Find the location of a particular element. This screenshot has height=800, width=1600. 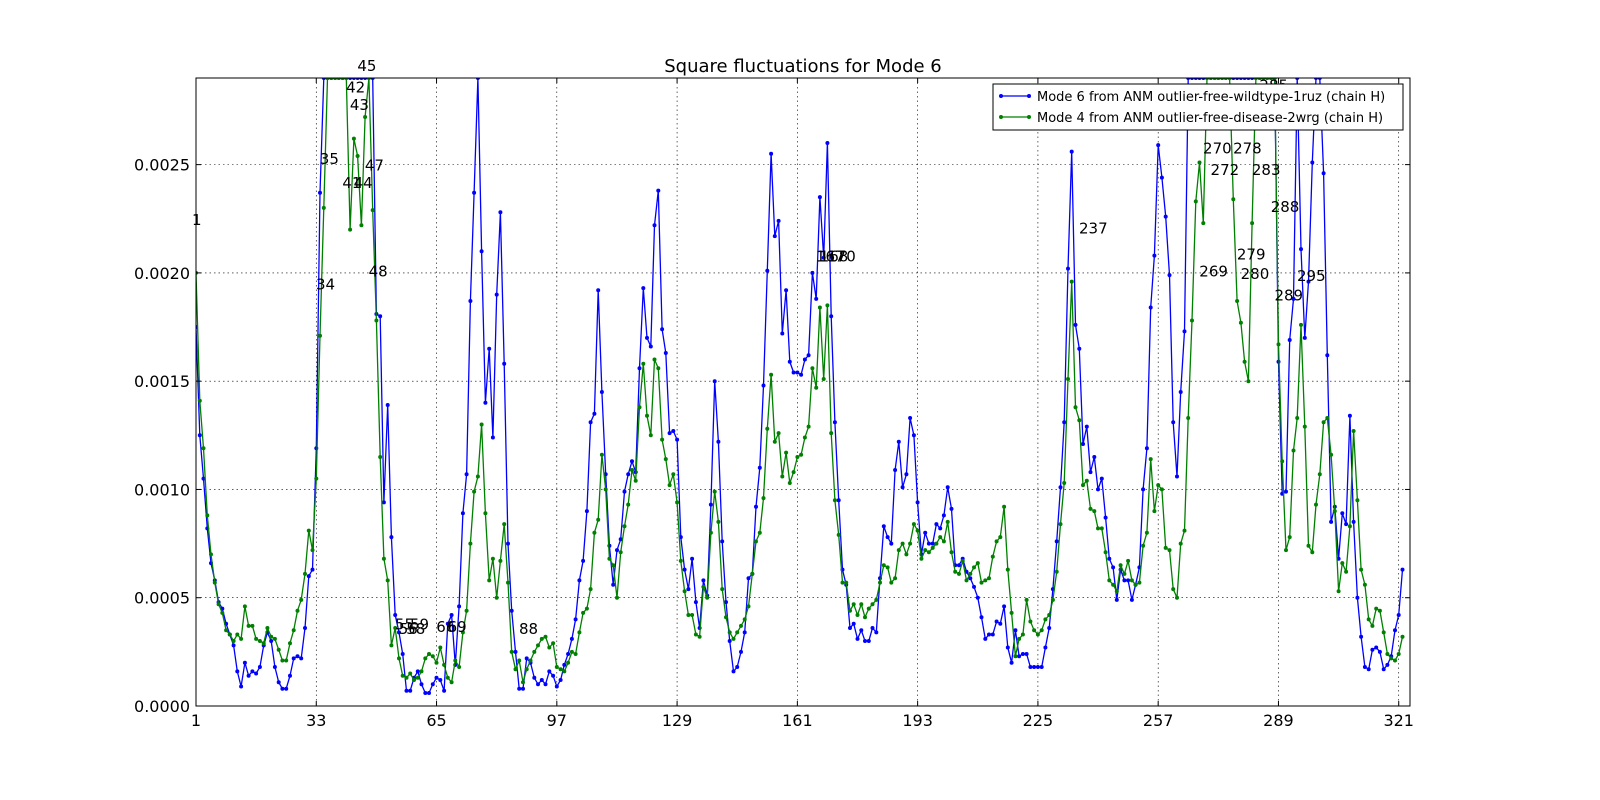

annotation-label: 48 is located at coordinates (378, 272).